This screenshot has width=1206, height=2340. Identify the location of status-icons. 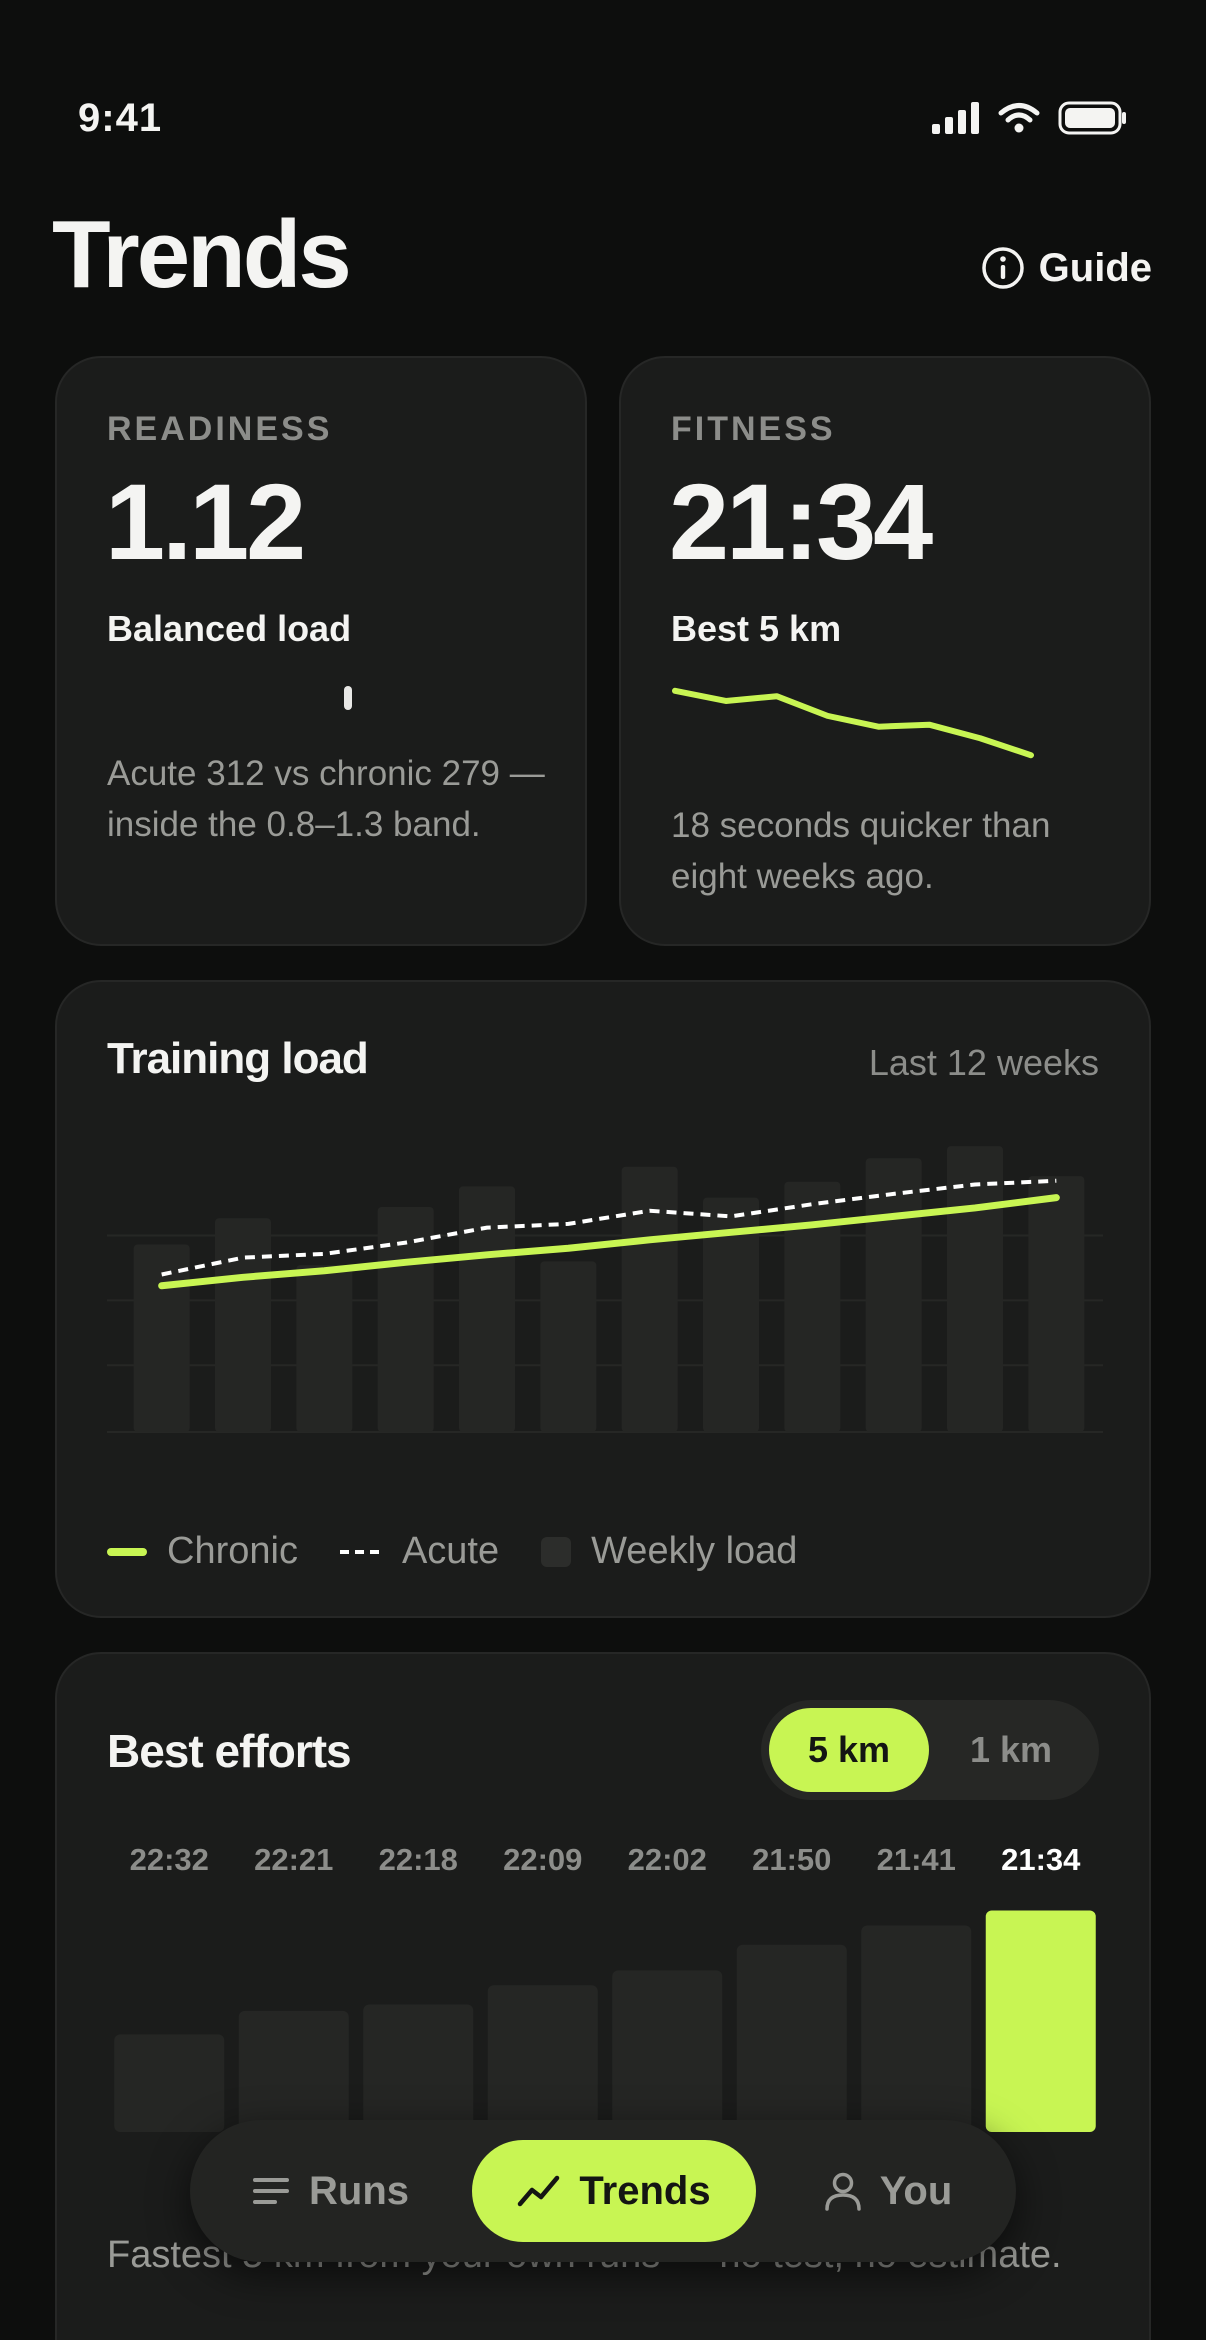
(1030, 118).